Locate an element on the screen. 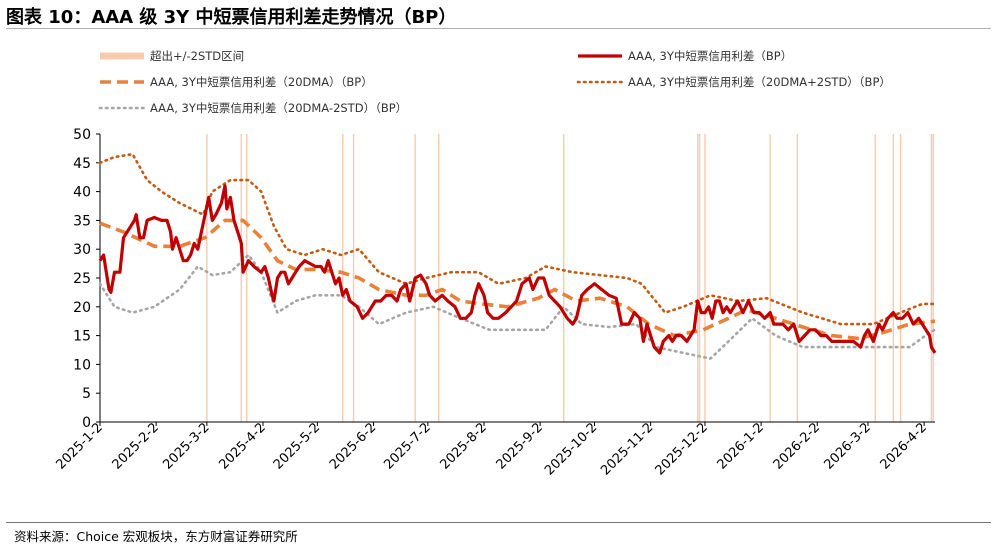  legend-label: AAA, 3Y中短票信用利差（20DMA+2STD）（BP） is located at coordinates (759, 82).